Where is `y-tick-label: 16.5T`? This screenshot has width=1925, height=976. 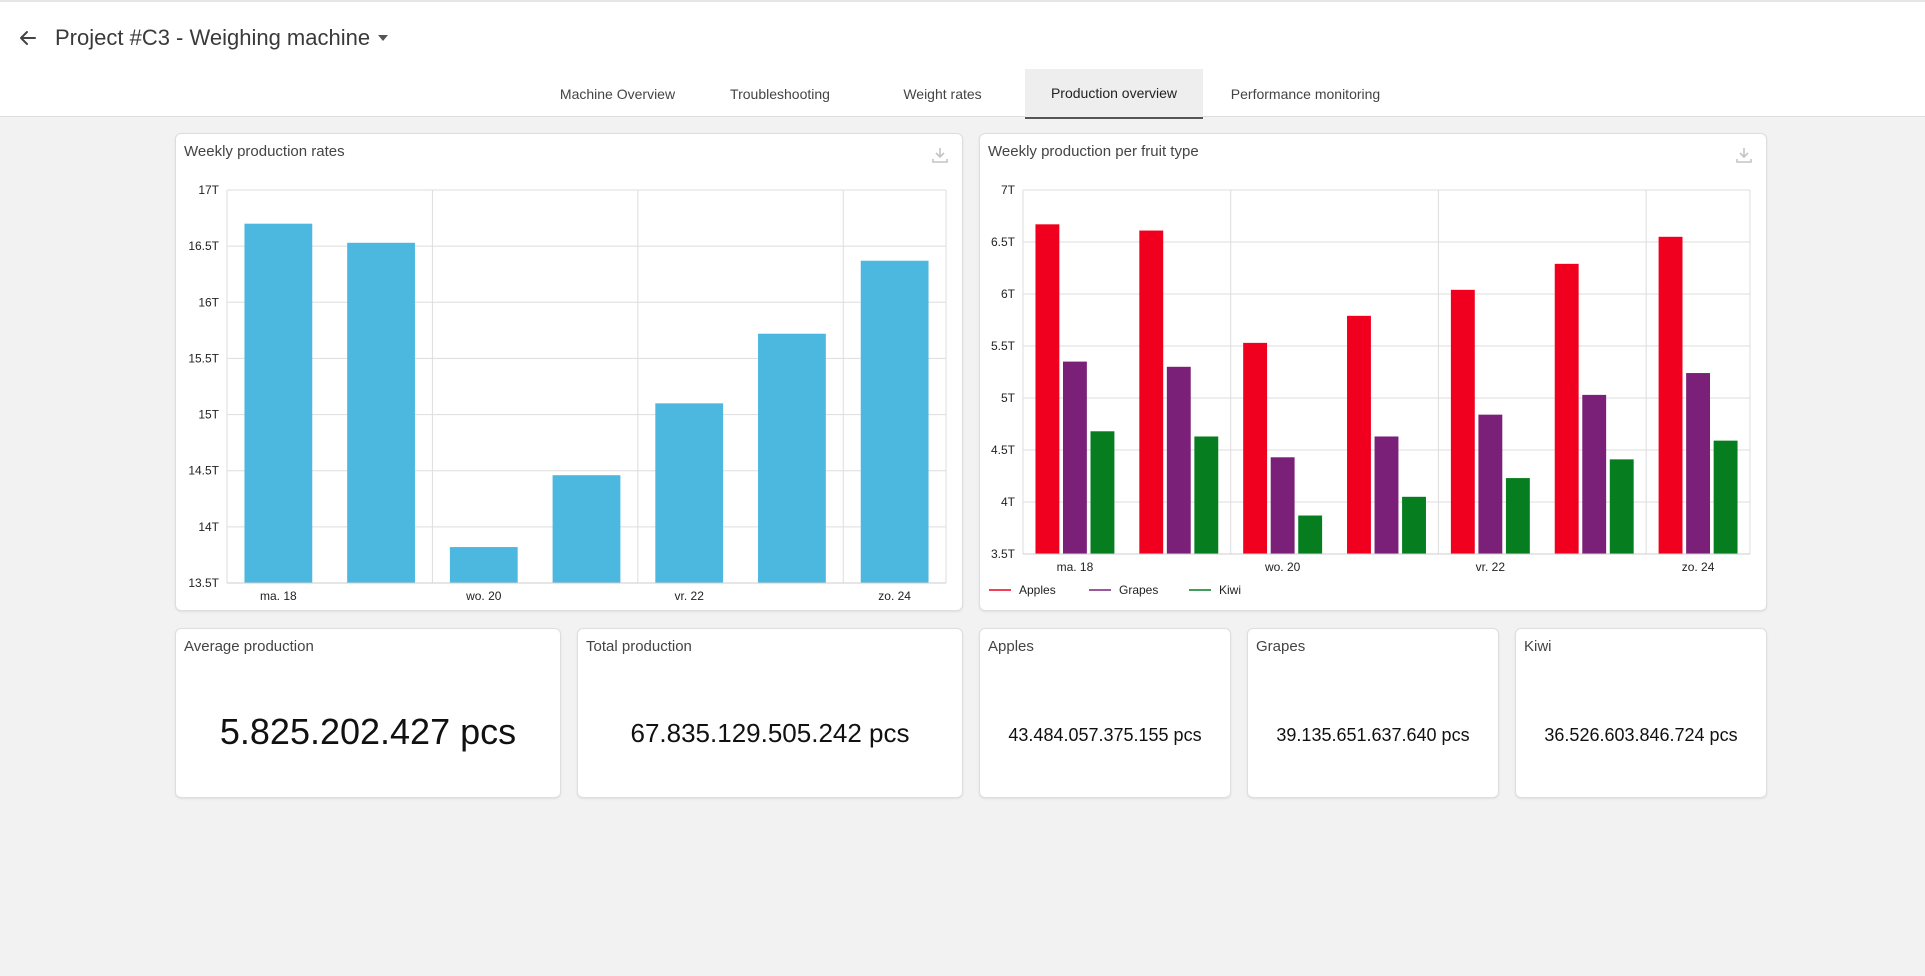 y-tick-label: 16.5T is located at coordinates (203, 246).